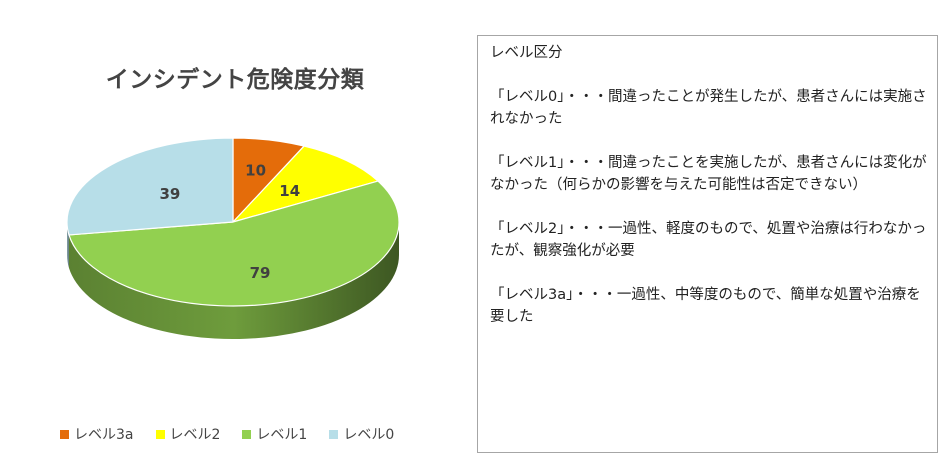 This screenshot has width=950, height=466. I want to click on legend-label: レベル1, so click(282, 435).